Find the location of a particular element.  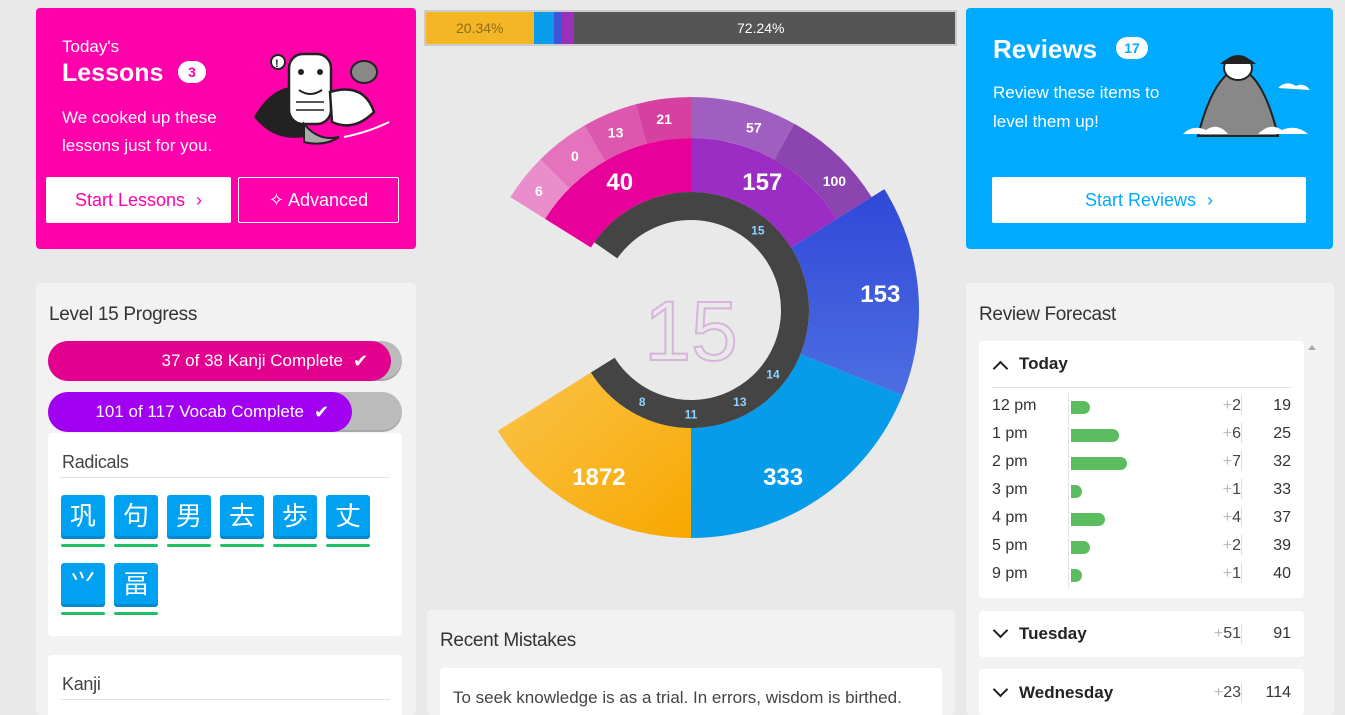

radical-tile: 去 is located at coordinates (242, 517).